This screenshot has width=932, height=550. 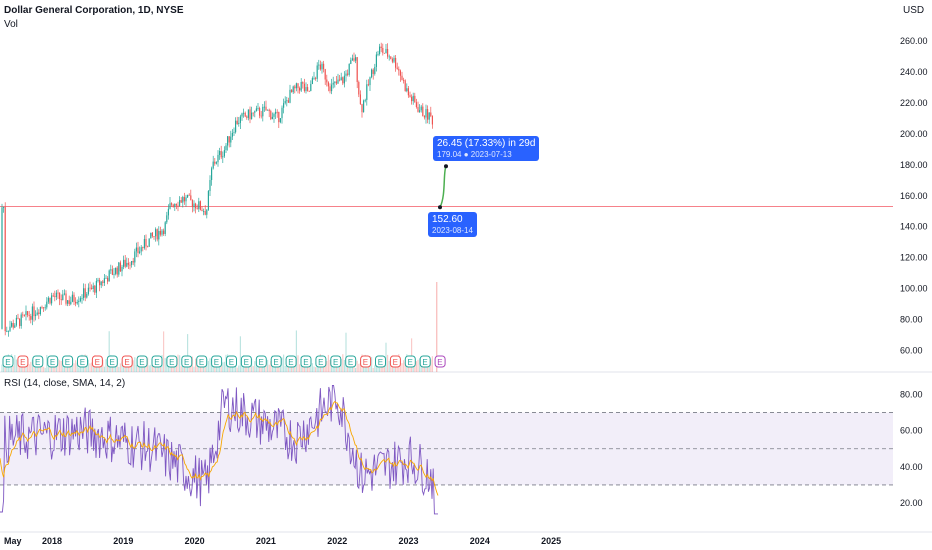 I want to click on time-tick-label: 2021, so click(x=266, y=541).